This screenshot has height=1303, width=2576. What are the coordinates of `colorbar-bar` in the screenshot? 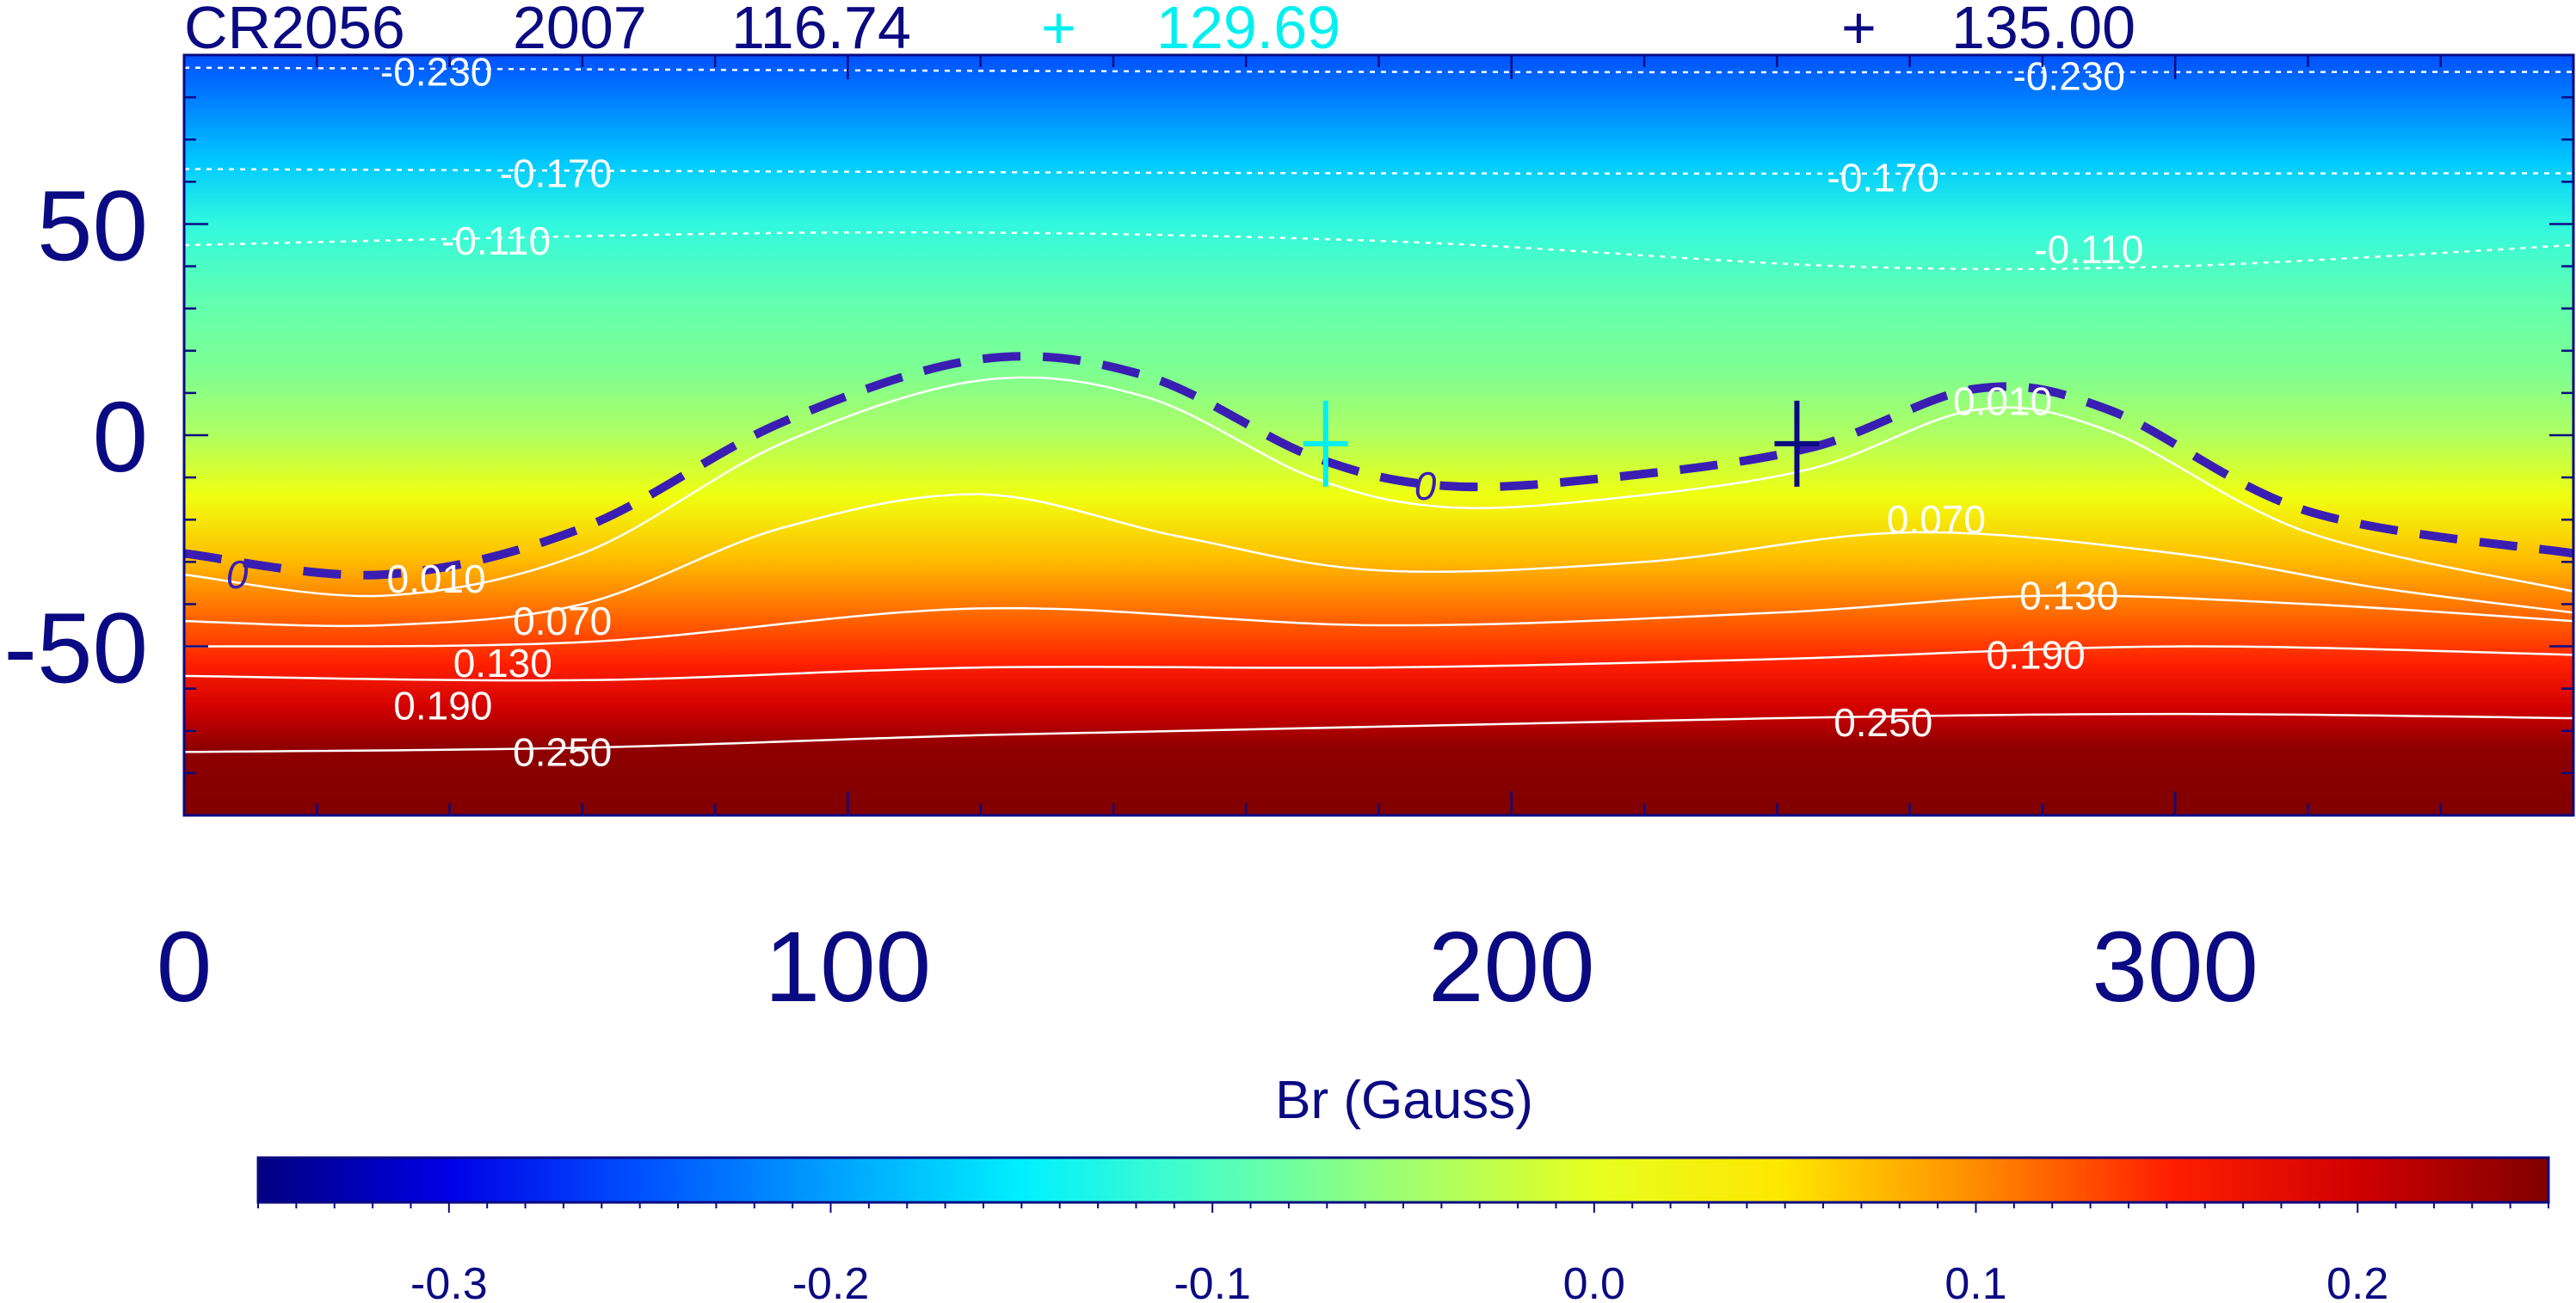 It's located at (1403, 1180).